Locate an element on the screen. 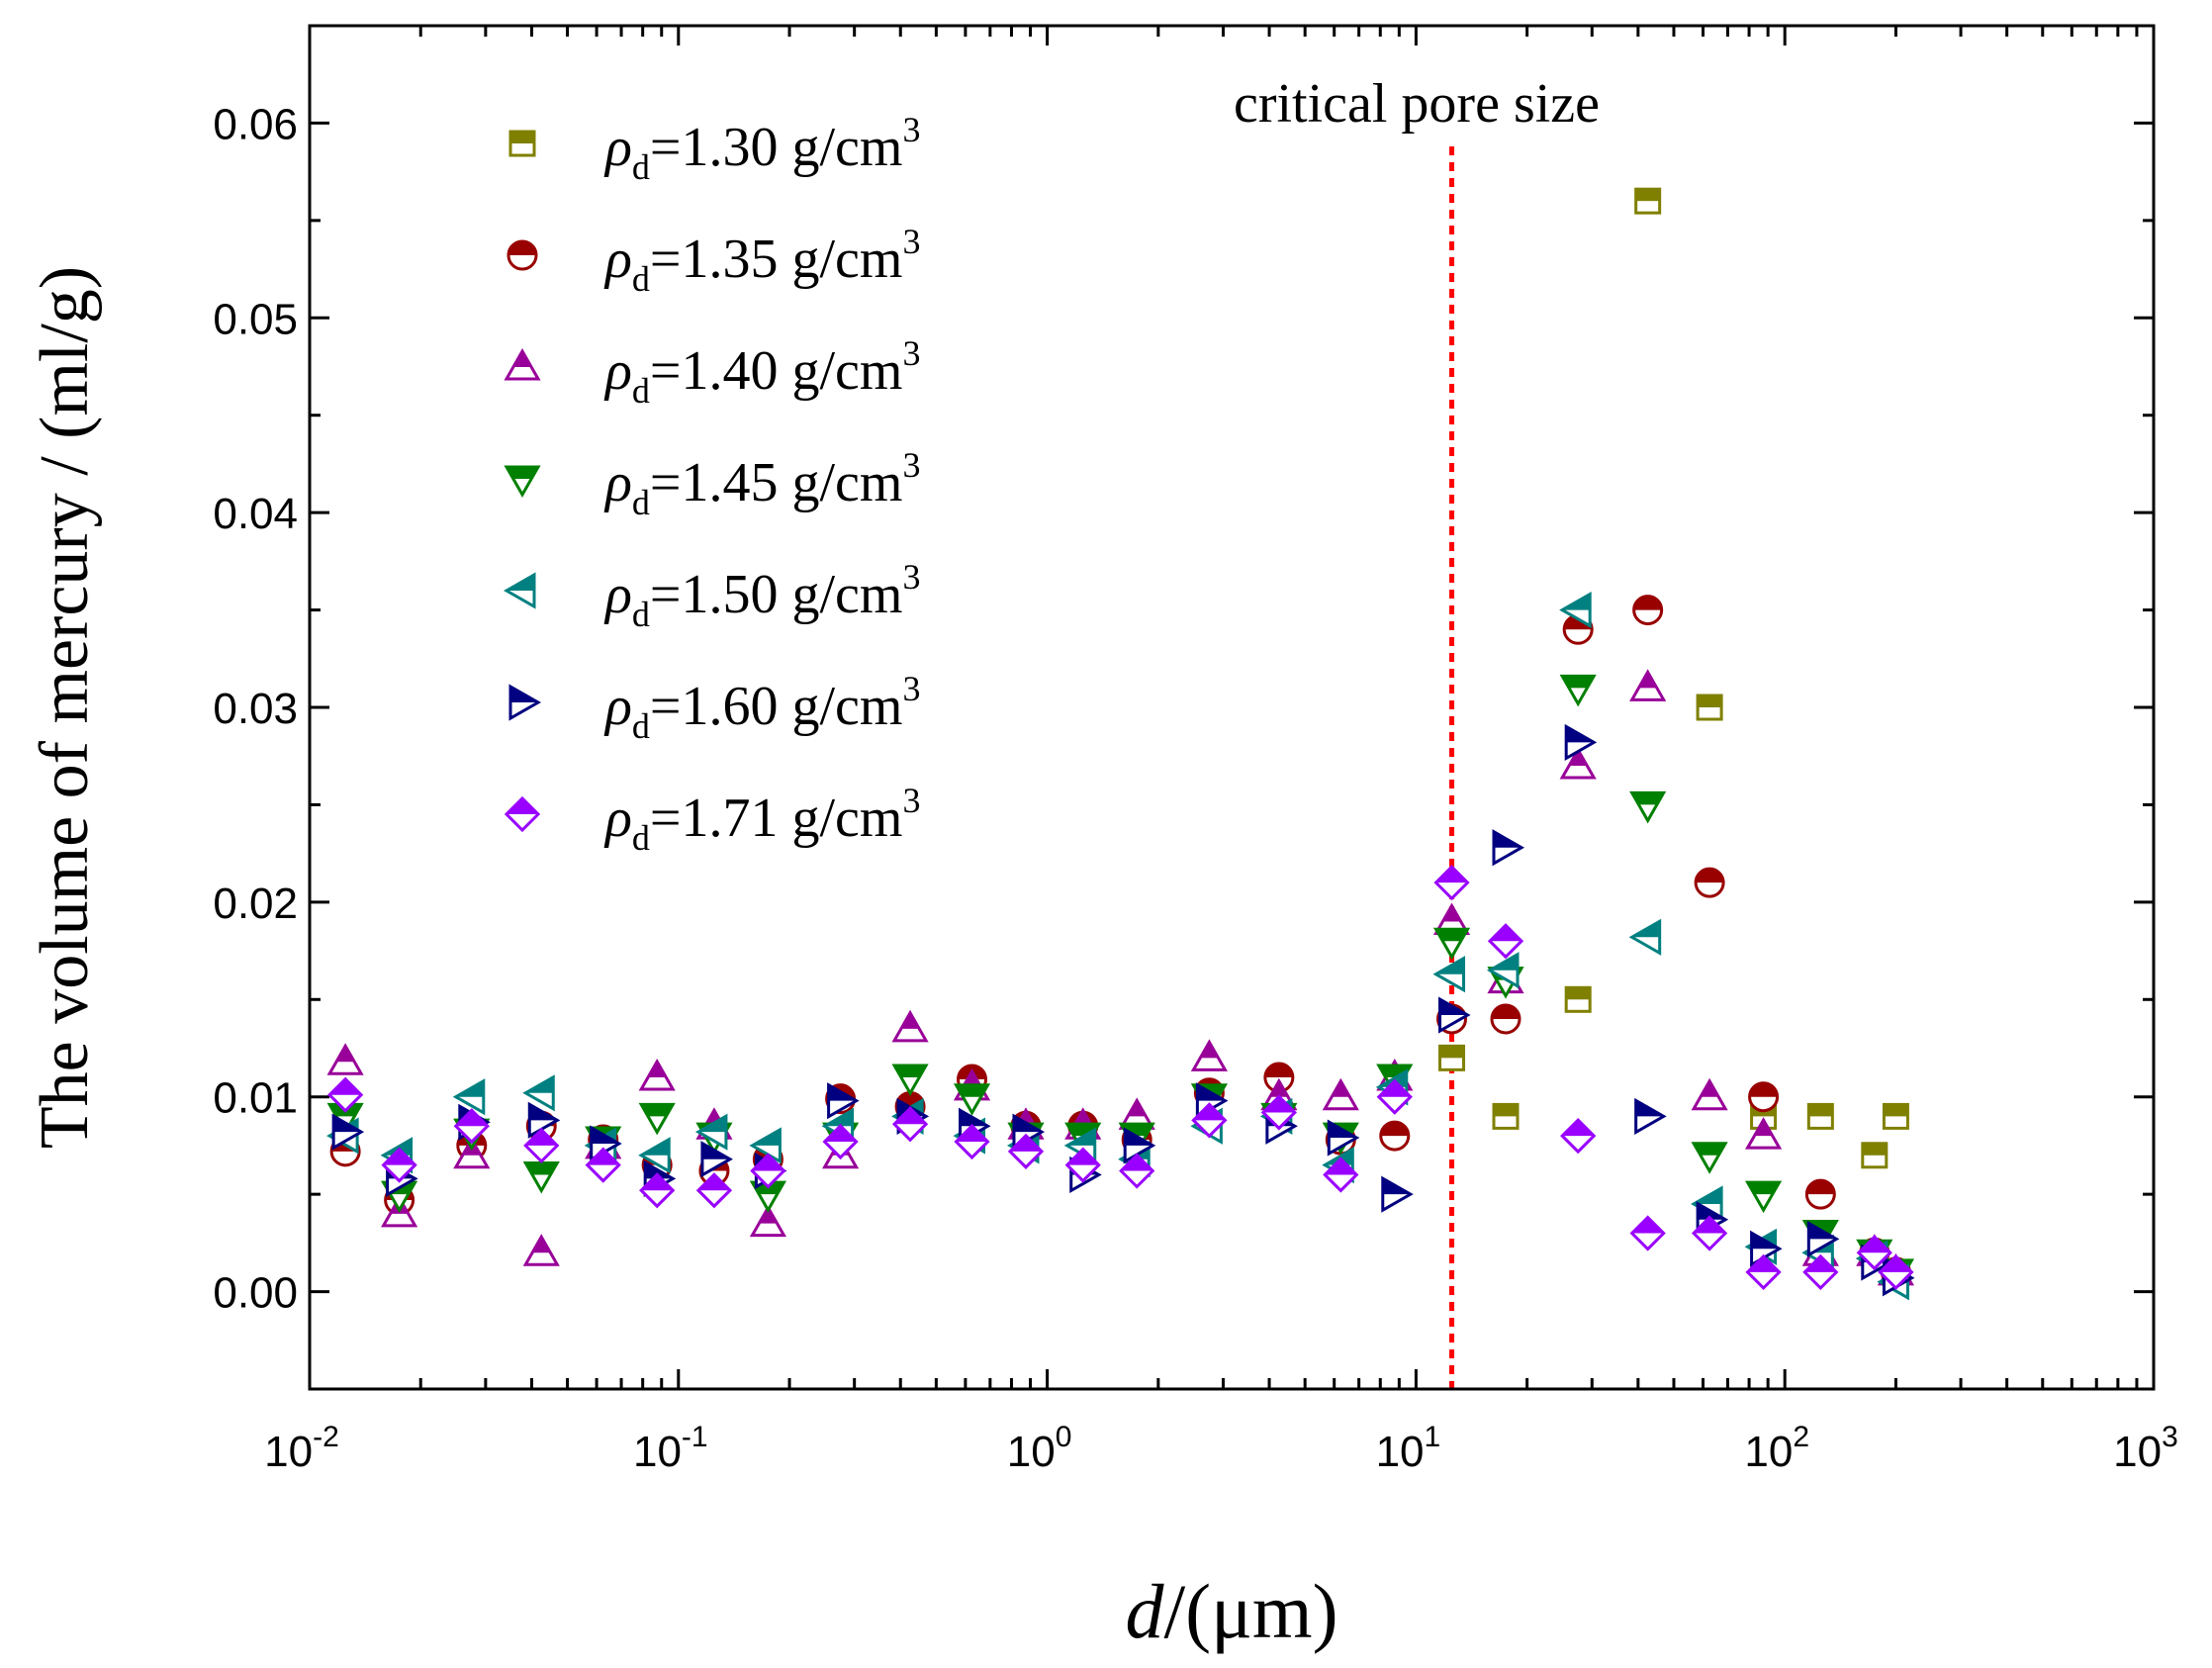  x-tick-label: 10² is located at coordinates (1776, 1448).